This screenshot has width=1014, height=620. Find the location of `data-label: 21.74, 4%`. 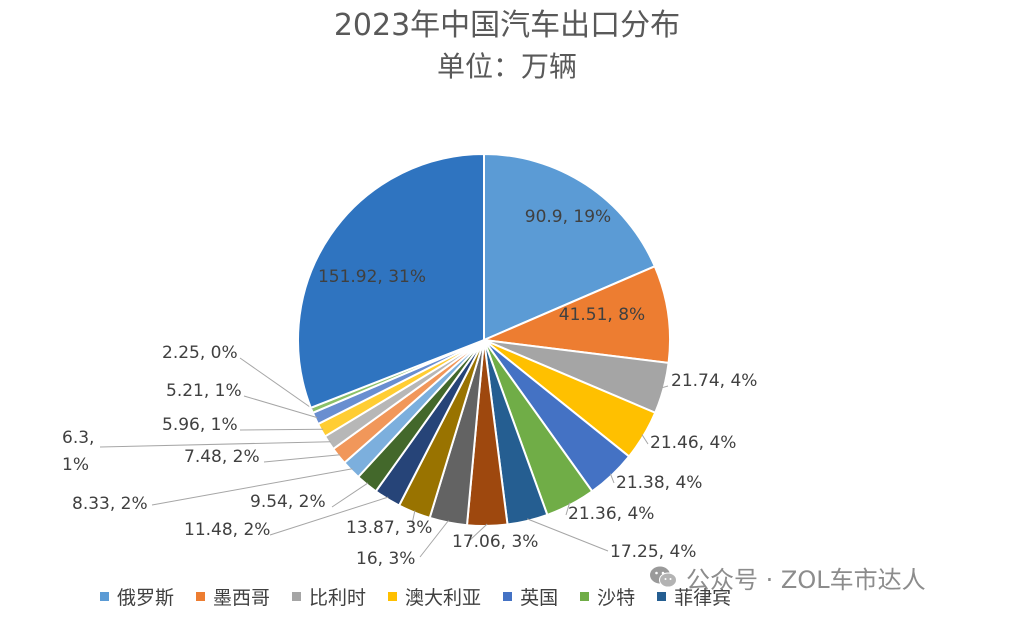

data-label: 21.74, 4% is located at coordinates (714, 381).